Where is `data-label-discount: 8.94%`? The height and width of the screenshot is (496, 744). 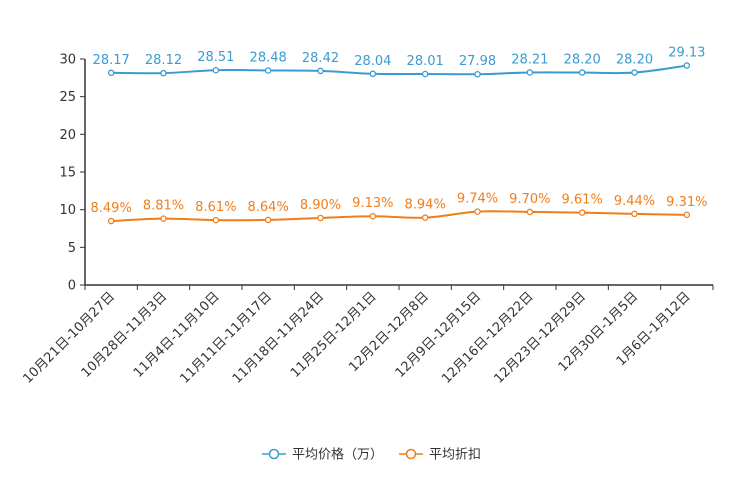
data-label-discount: 8.94% is located at coordinates (425, 205).